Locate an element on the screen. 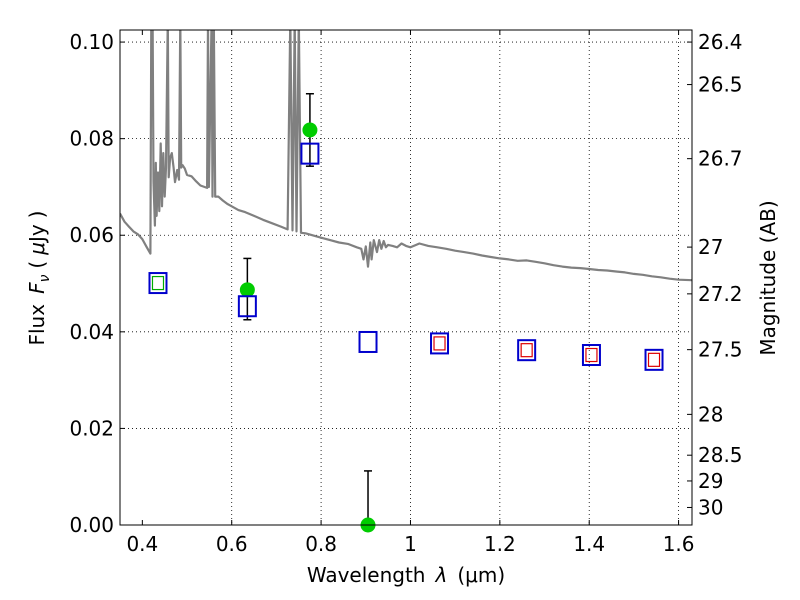 This screenshot has height=600, width=800. y-tick-label: 0.10 is located at coordinates (91, 42).